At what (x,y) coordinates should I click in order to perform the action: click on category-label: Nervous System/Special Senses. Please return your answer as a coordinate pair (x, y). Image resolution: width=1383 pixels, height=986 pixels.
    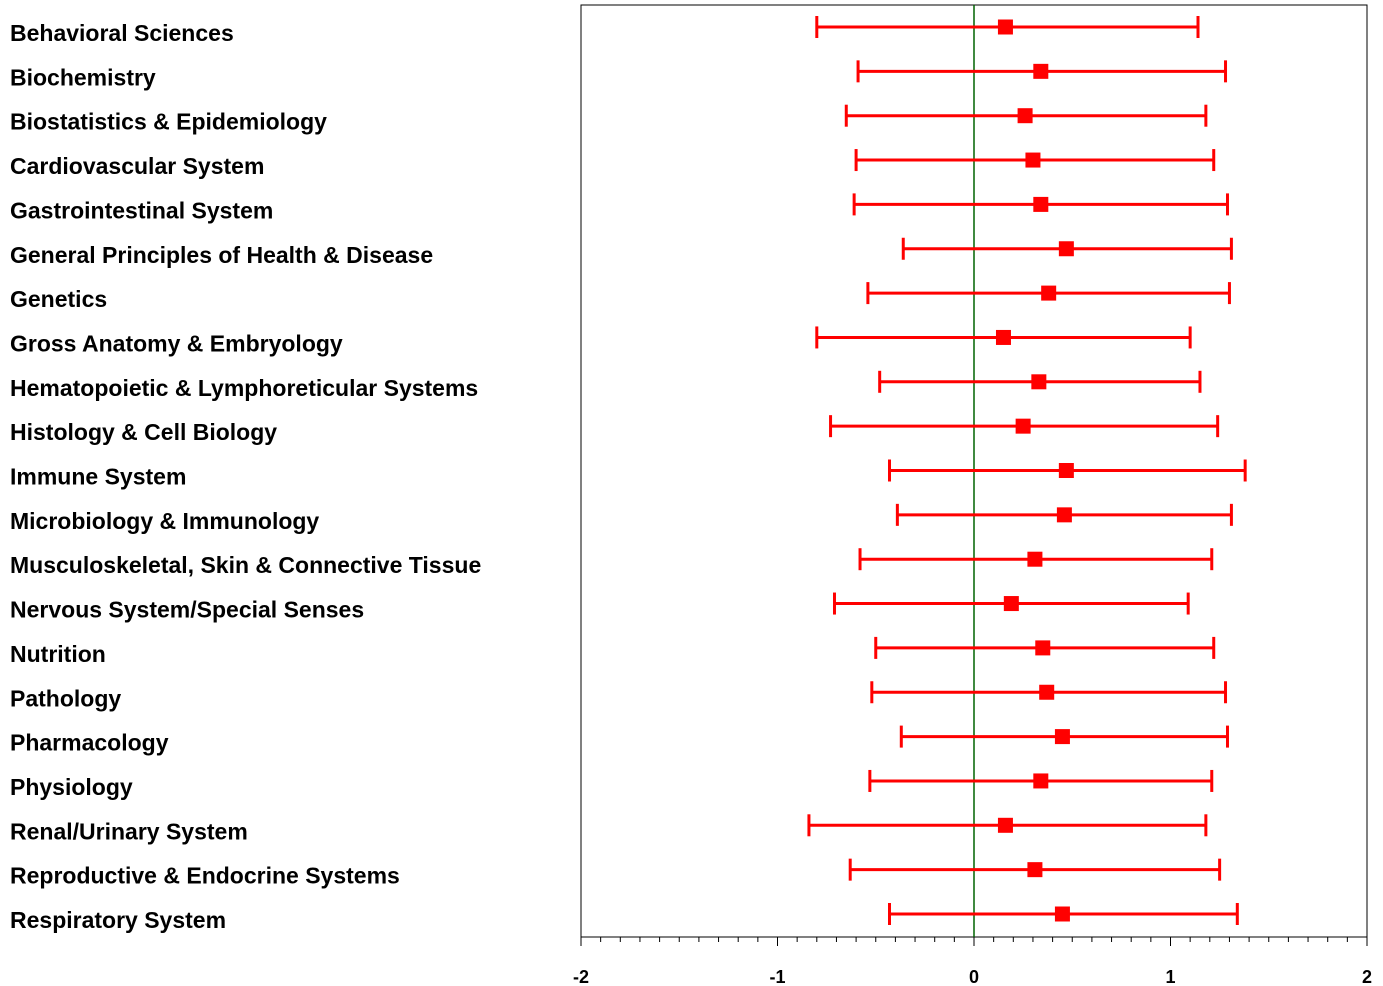
    Looking at the image, I should click on (187, 610).